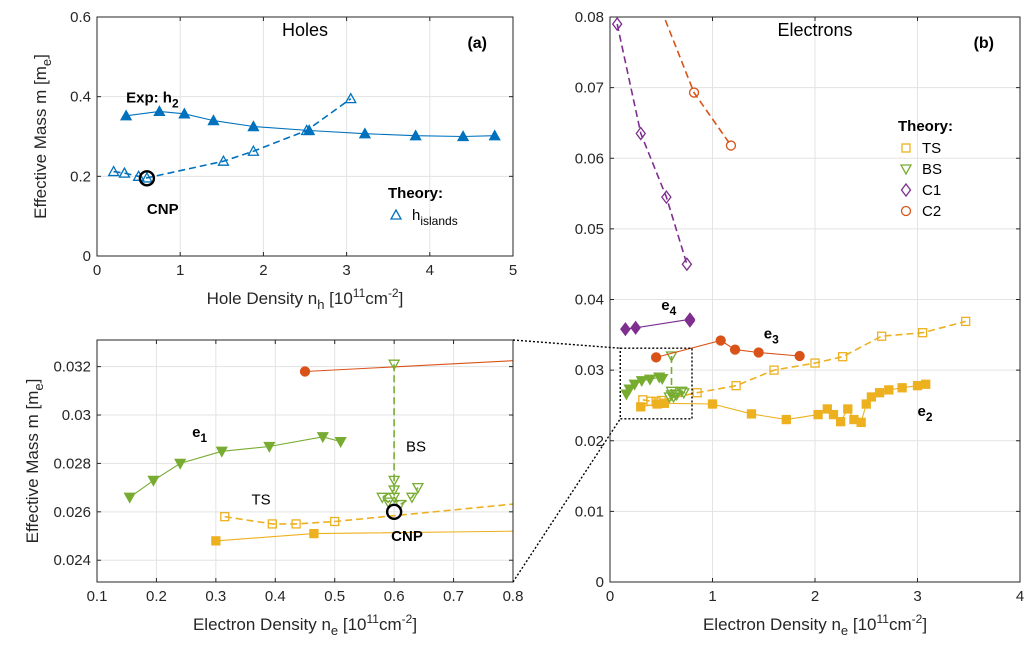  What do you see at coordinates (76, 415) in the screenshot?
I see `y-tick-label: 0.03` at bounding box center [76, 415].